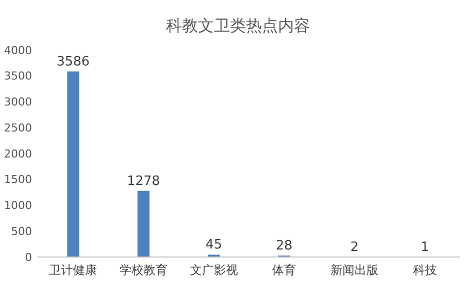 The height and width of the screenshot is (290, 476). I want to click on chart-title: 科教文卫类热点内容, so click(238, 25).